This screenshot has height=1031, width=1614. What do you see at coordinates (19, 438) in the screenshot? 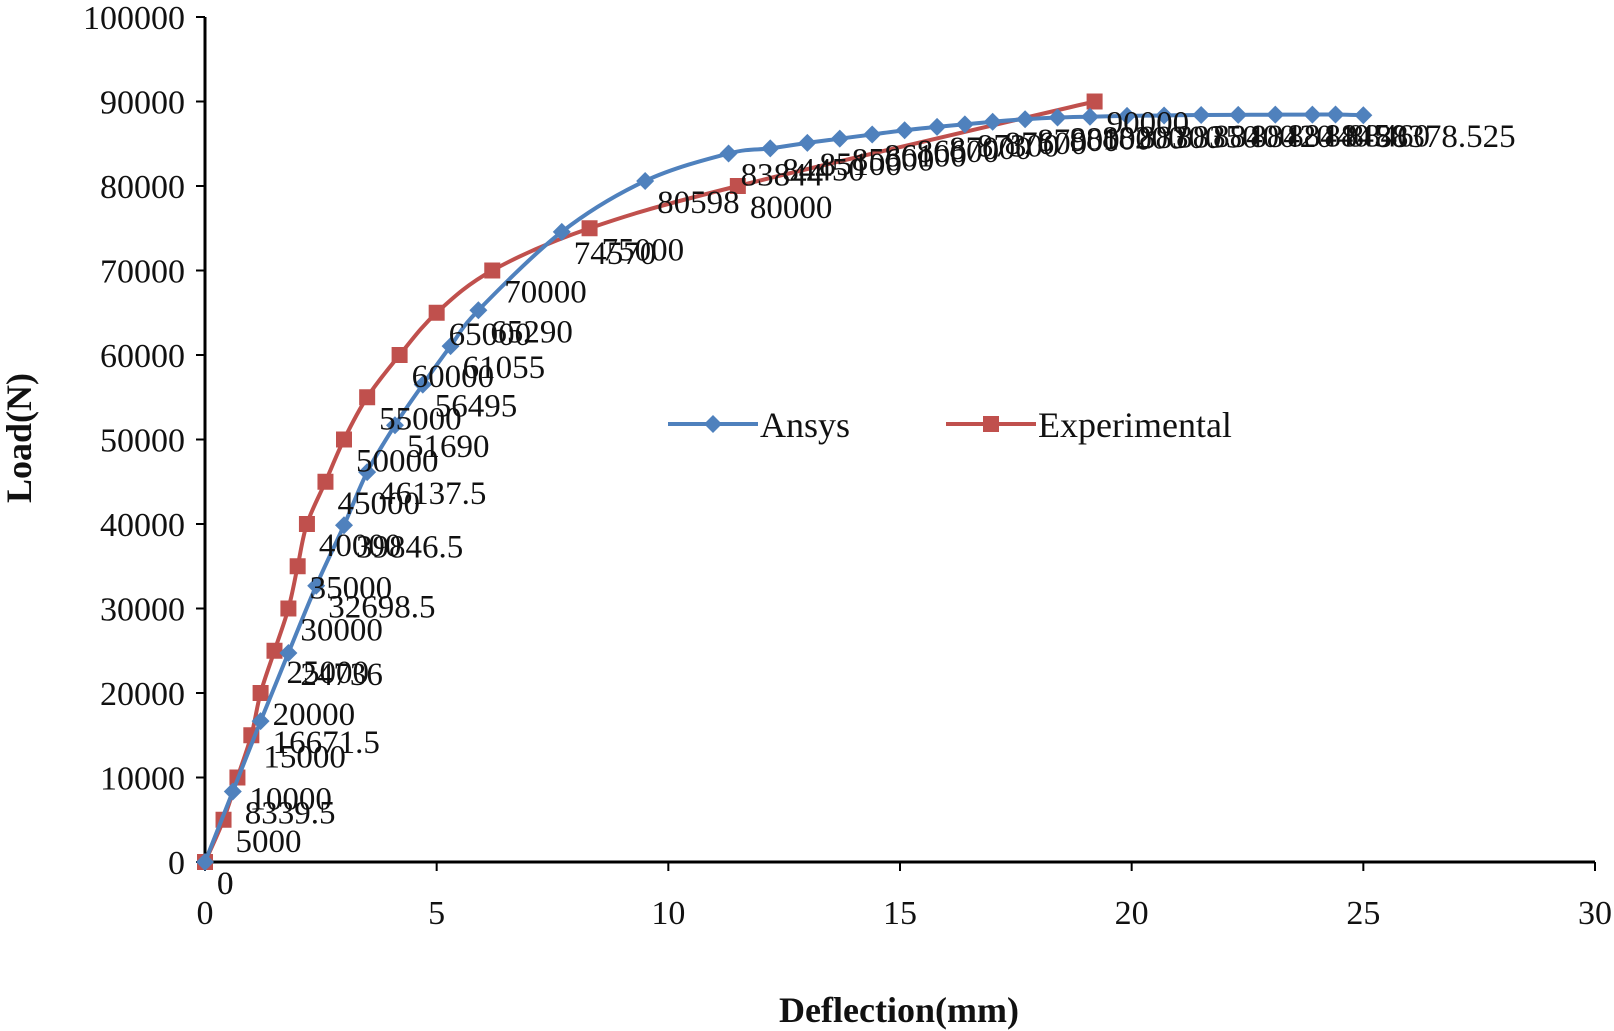
I see `y-axis-title: Load(N)` at bounding box center [19, 438].